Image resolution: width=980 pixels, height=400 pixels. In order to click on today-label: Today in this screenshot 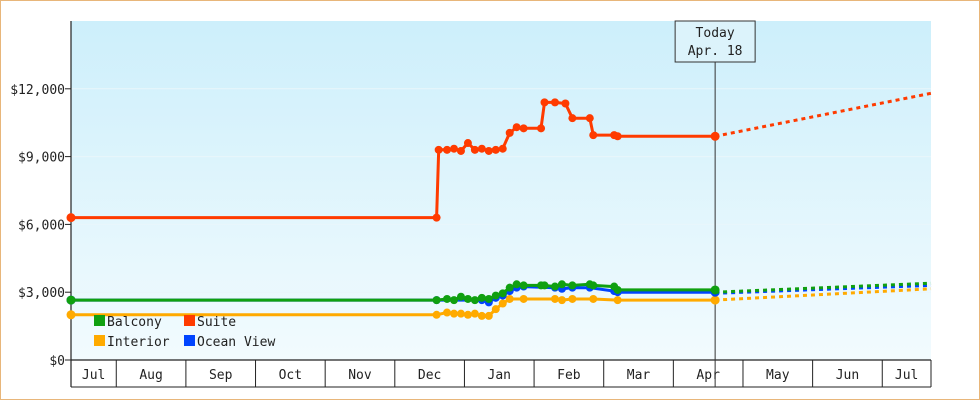, I will do `click(715, 33)`.